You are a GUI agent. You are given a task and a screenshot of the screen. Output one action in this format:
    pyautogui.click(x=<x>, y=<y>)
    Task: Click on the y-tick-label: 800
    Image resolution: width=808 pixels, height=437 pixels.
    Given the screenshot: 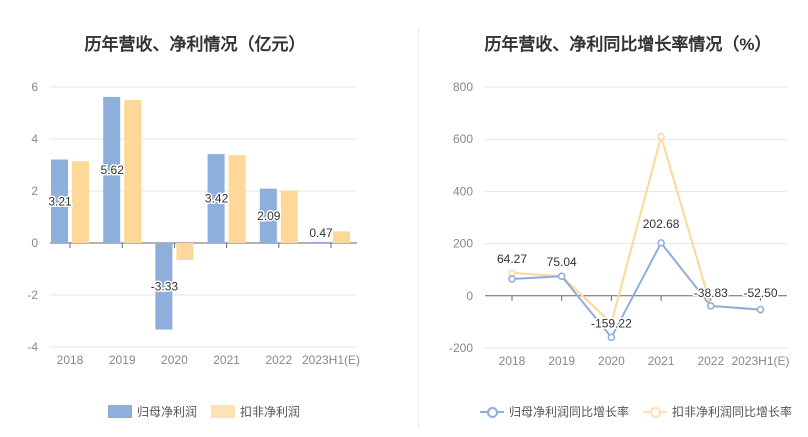 What is the action you would take?
    pyautogui.click(x=463, y=87)
    